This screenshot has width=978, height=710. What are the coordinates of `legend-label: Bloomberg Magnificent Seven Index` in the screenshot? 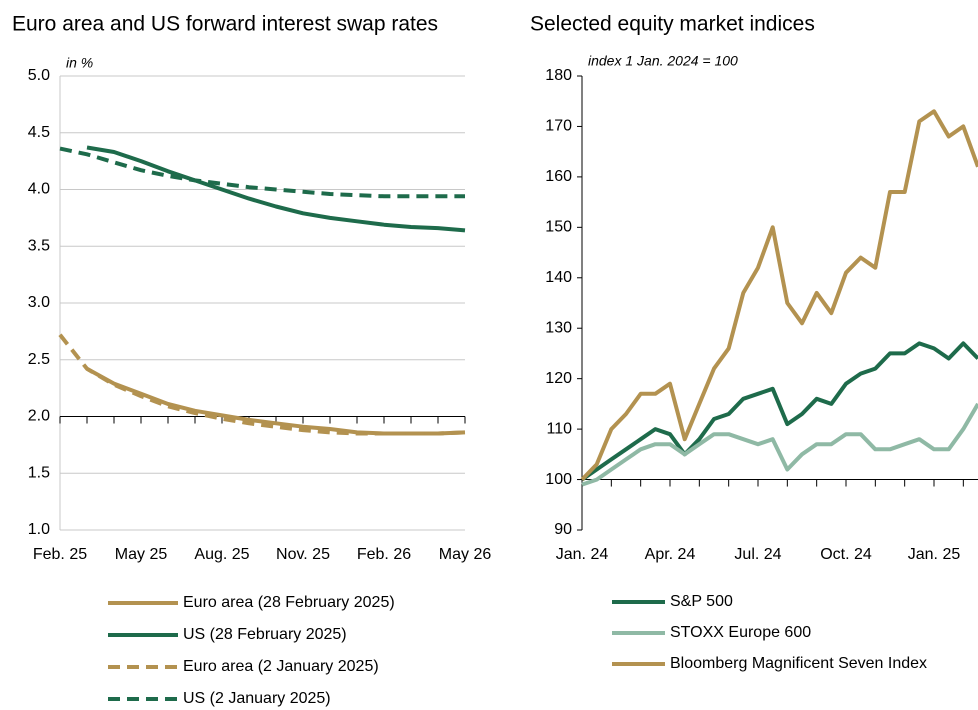 It's located at (798, 663).